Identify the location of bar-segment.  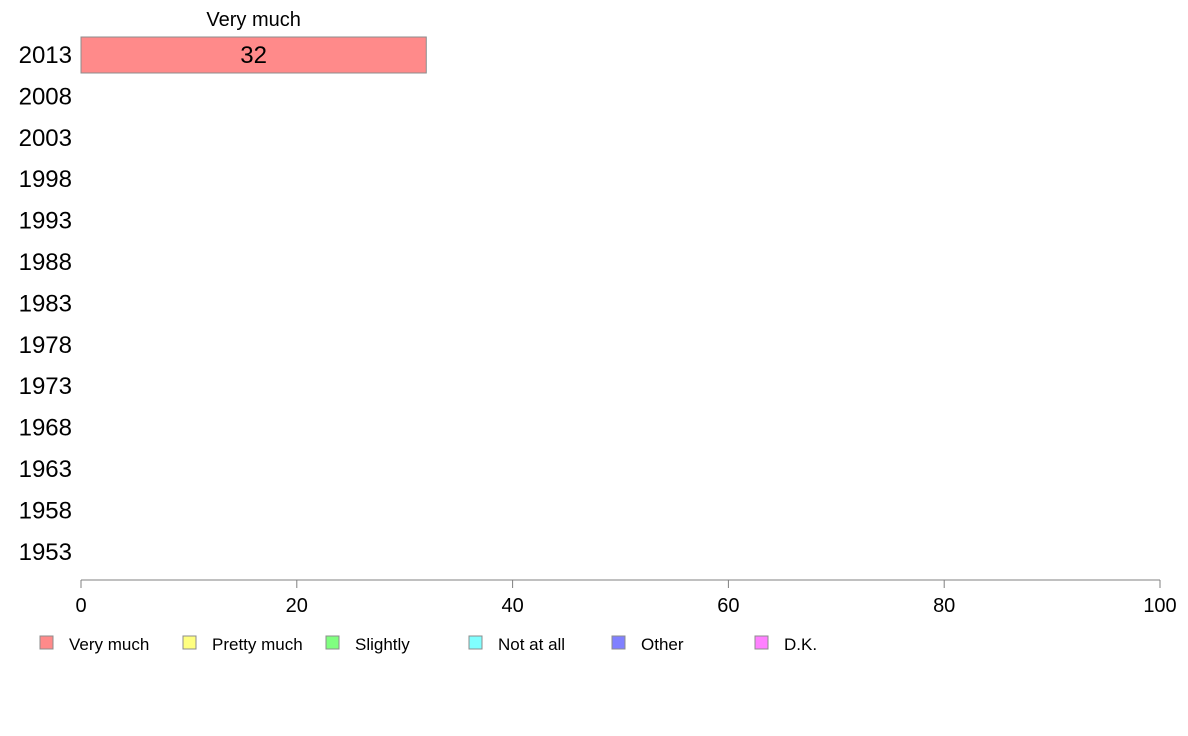
(253, 55).